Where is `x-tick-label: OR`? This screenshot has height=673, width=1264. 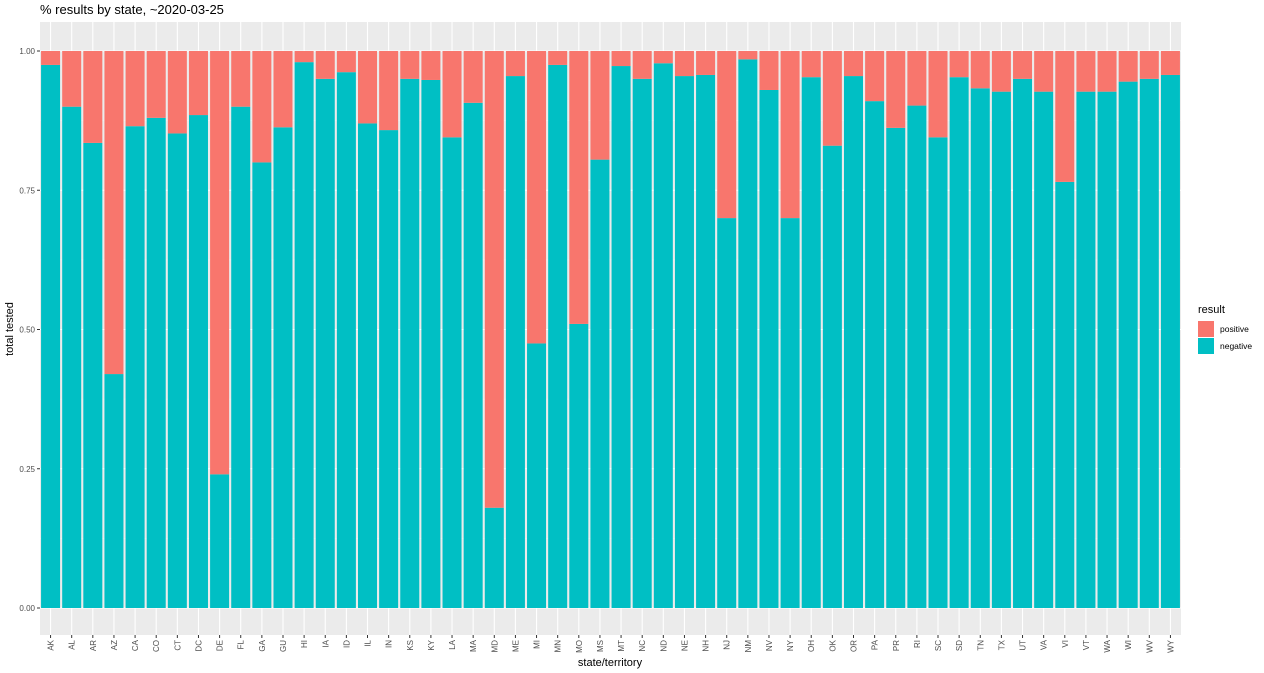
x-tick-label: OR is located at coordinates (853, 646).